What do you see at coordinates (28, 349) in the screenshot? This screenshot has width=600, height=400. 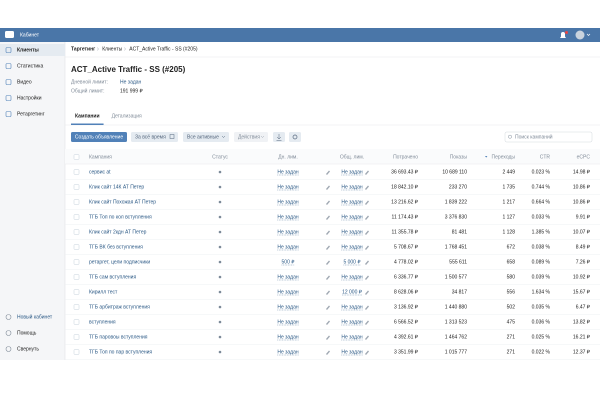 I see `sidebar-footer-item: Свернуть` at bounding box center [28, 349].